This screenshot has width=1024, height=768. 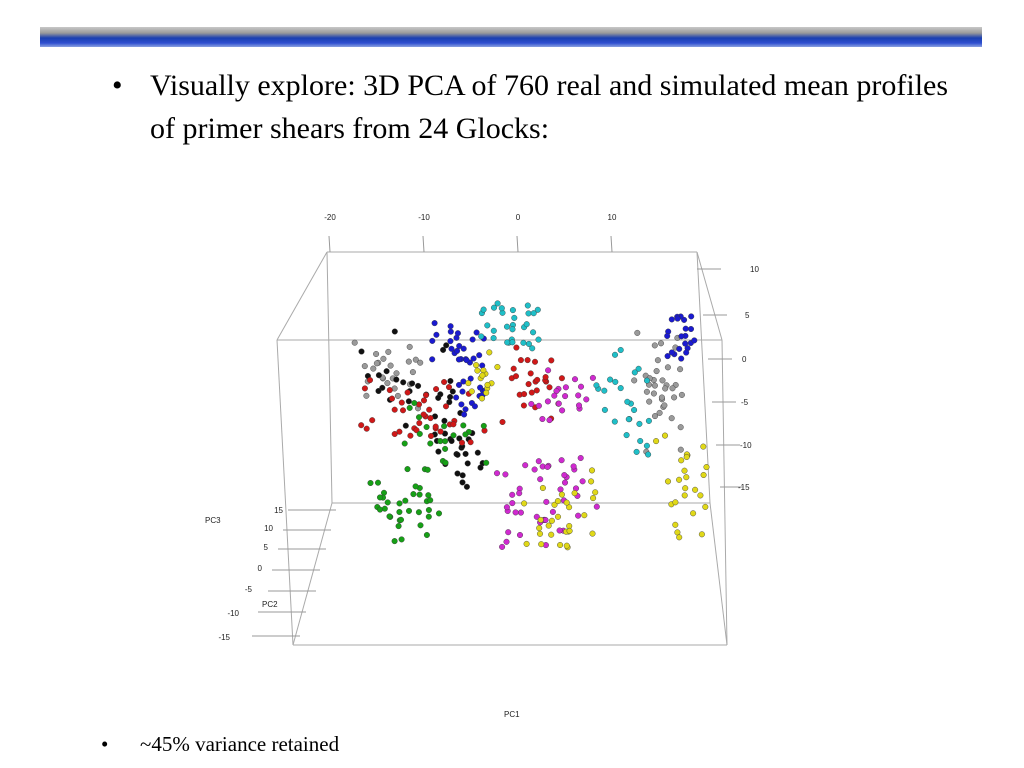 I want to click on tick-label: 0, so click(x=260, y=568).